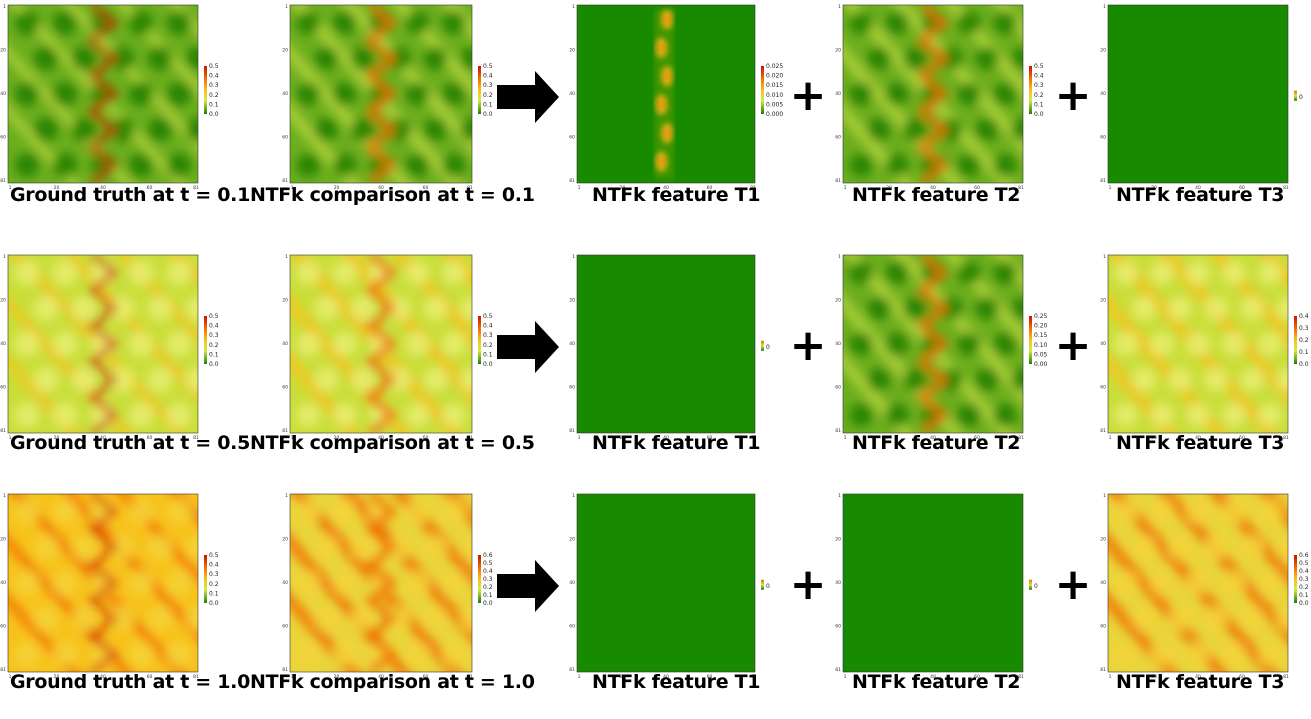 The image size is (1311, 719). What do you see at coordinates (1041, 364) in the screenshot?
I see `colorbar-tick-label: 0.00` at bounding box center [1041, 364].